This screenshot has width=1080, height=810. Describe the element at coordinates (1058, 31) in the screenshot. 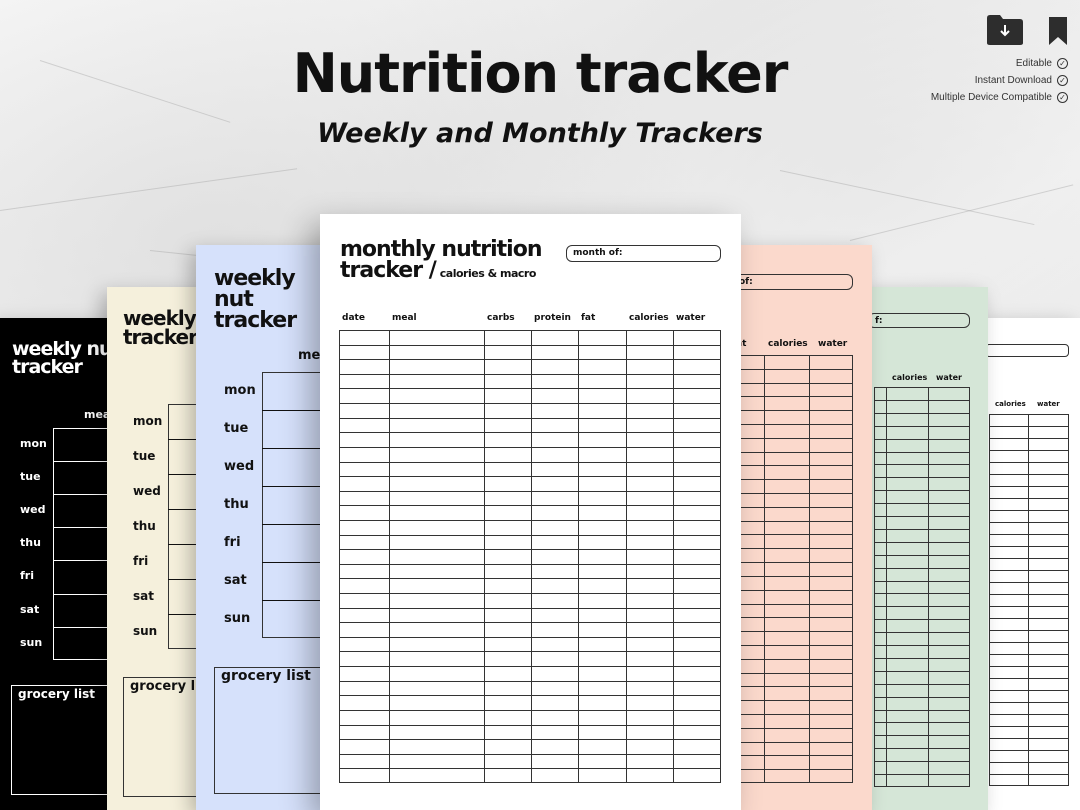

I see `bookmark-icon` at that location.